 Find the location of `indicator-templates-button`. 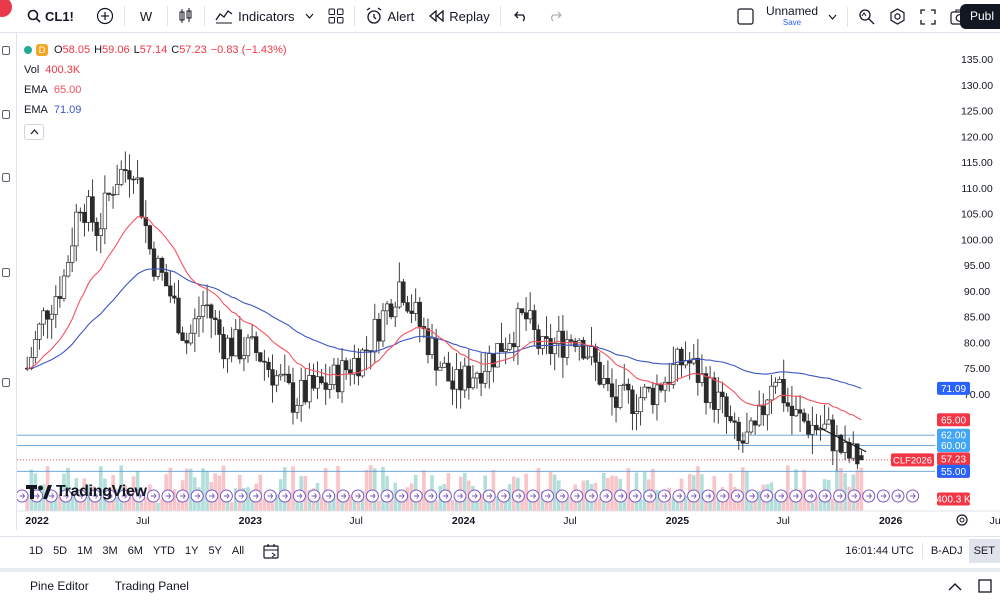

indicator-templates-button is located at coordinates (336, 16).